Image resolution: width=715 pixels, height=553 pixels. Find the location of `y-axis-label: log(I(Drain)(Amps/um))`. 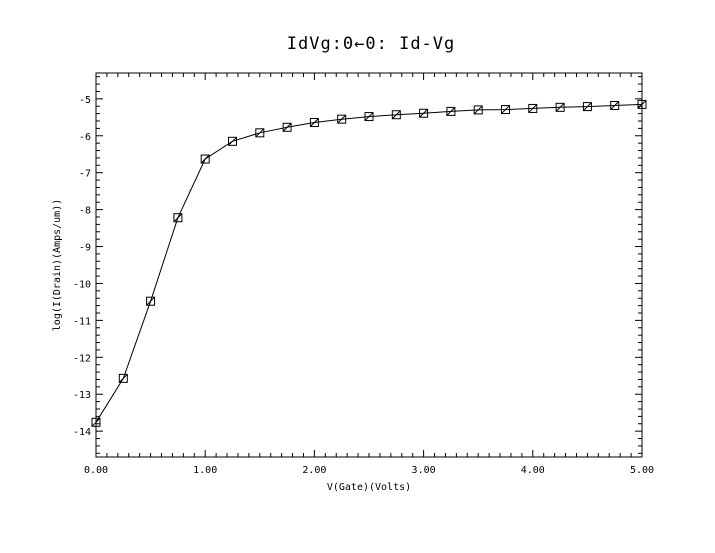

y-axis-label: log(I(Drain)(Amps/um)) is located at coordinates (57, 265).